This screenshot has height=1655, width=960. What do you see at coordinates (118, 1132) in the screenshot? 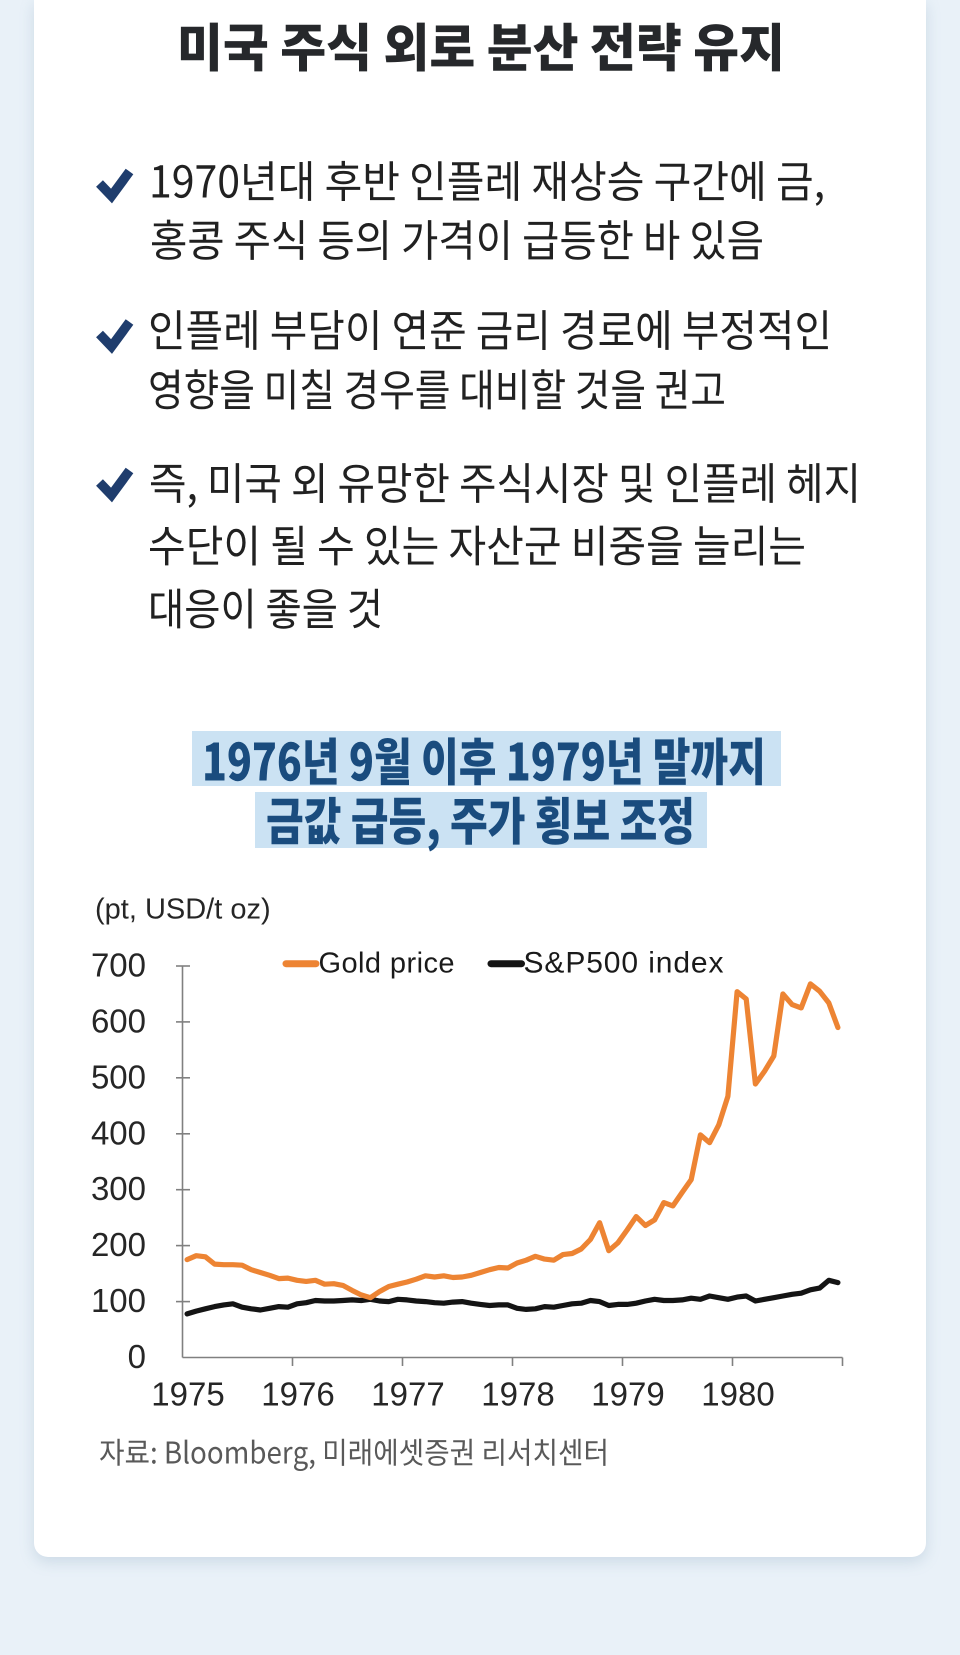
I see `svg-text: 400` at bounding box center [118, 1132].